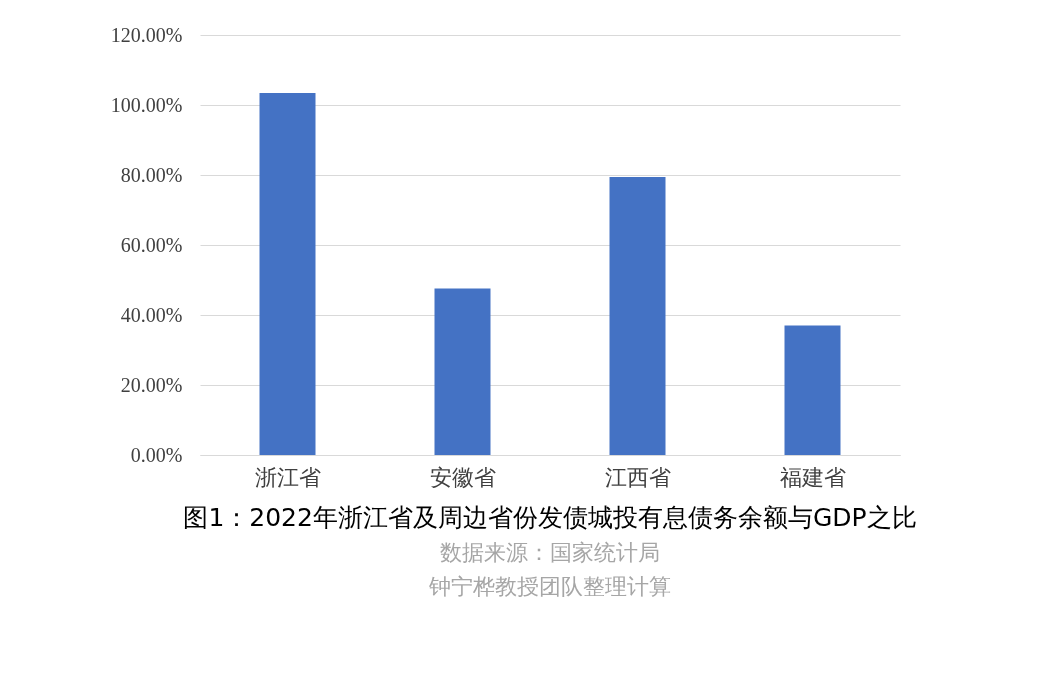 This screenshot has width=1054, height=700. Describe the element at coordinates (151, 384) in the screenshot. I see `y-tick-label: 20.00%` at that location.